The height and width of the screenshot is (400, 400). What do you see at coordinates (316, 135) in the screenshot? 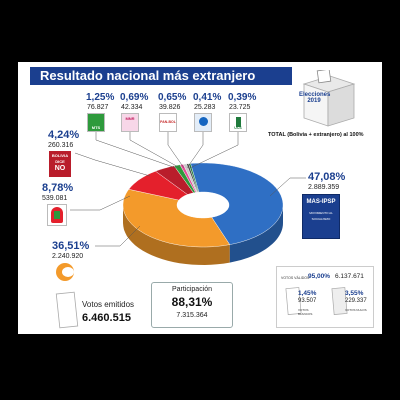
I see `total-note: TOTAL (Bolivia + extranjero) al 100%` at bounding box center [316, 135].